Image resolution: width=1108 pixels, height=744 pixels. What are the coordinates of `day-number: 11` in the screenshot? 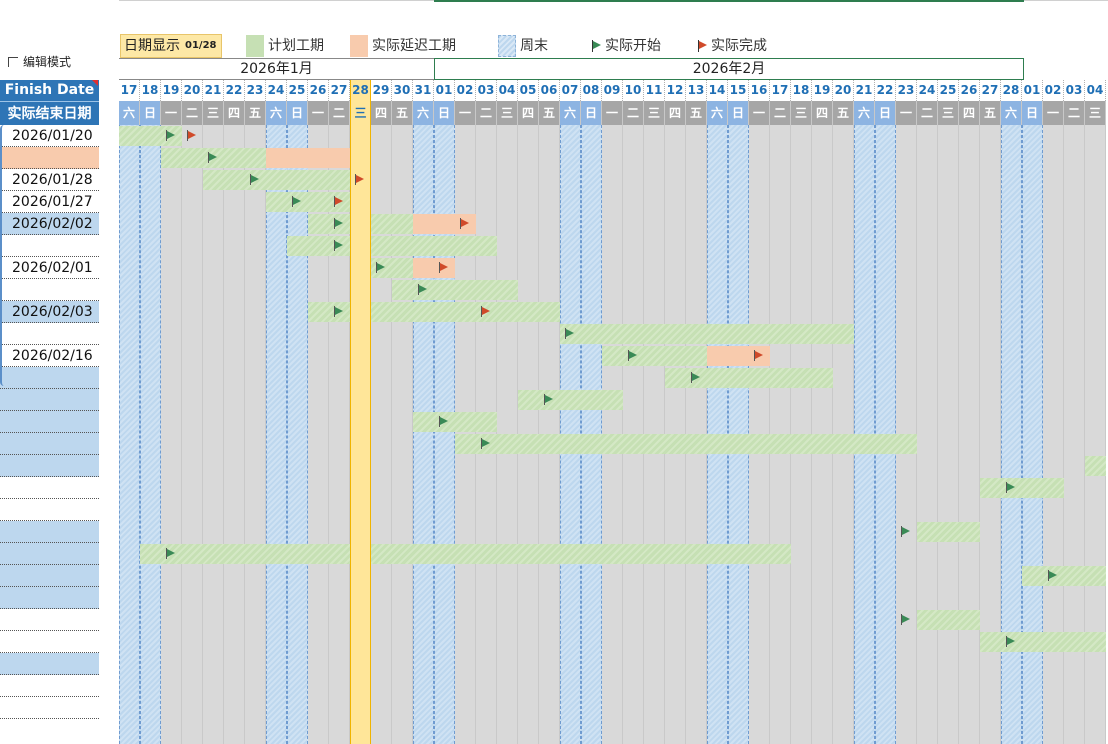 It's located at (654, 90).